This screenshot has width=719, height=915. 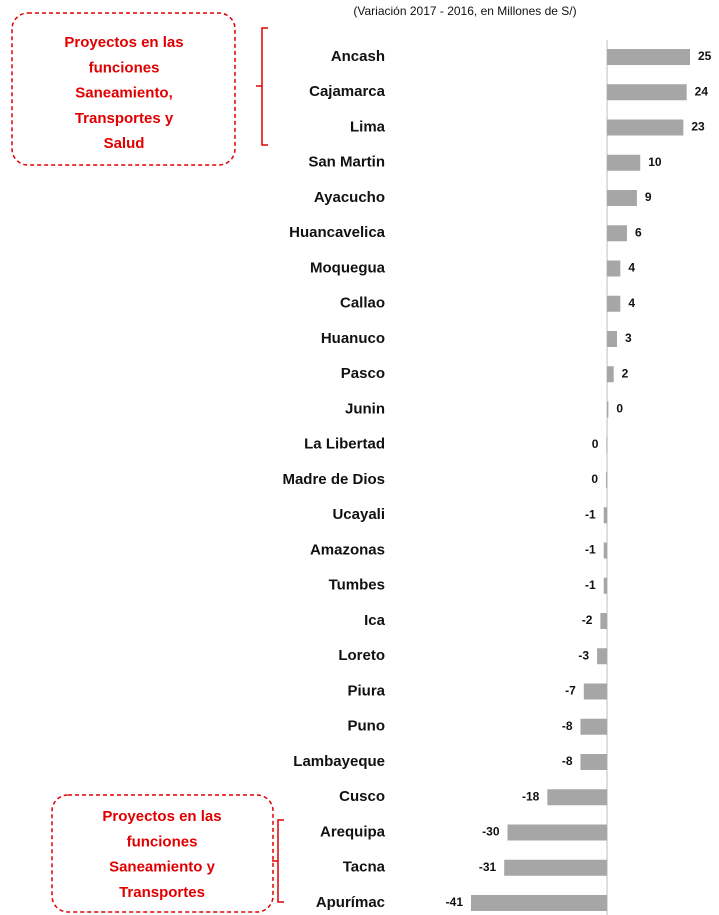 What do you see at coordinates (702, 91) in the screenshot?
I see `value-label: 24` at bounding box center [702, 91].